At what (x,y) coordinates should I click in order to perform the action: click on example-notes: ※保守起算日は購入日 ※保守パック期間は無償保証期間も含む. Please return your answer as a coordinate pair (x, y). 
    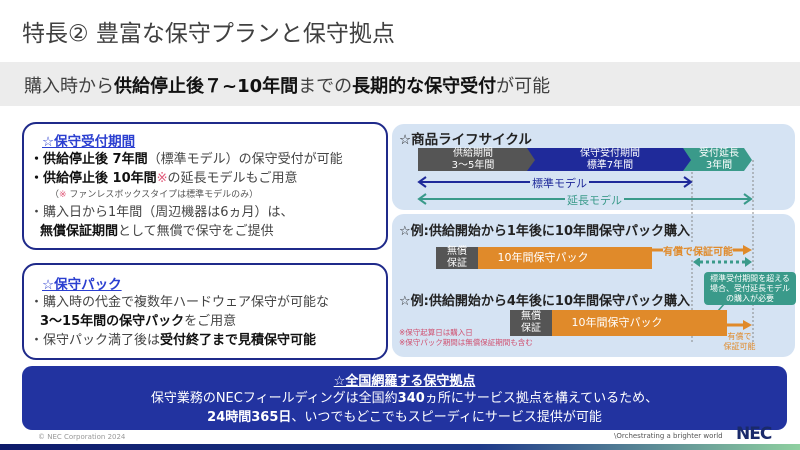
    Looking at the image, I should click on (466, 337).